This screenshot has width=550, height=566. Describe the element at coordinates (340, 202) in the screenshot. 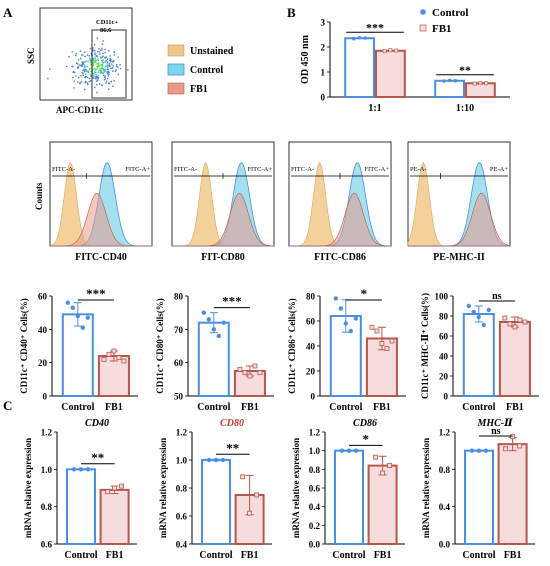

I see `histogram-2: FITC-A- FITC-A+ FITC-CD86` at that location.